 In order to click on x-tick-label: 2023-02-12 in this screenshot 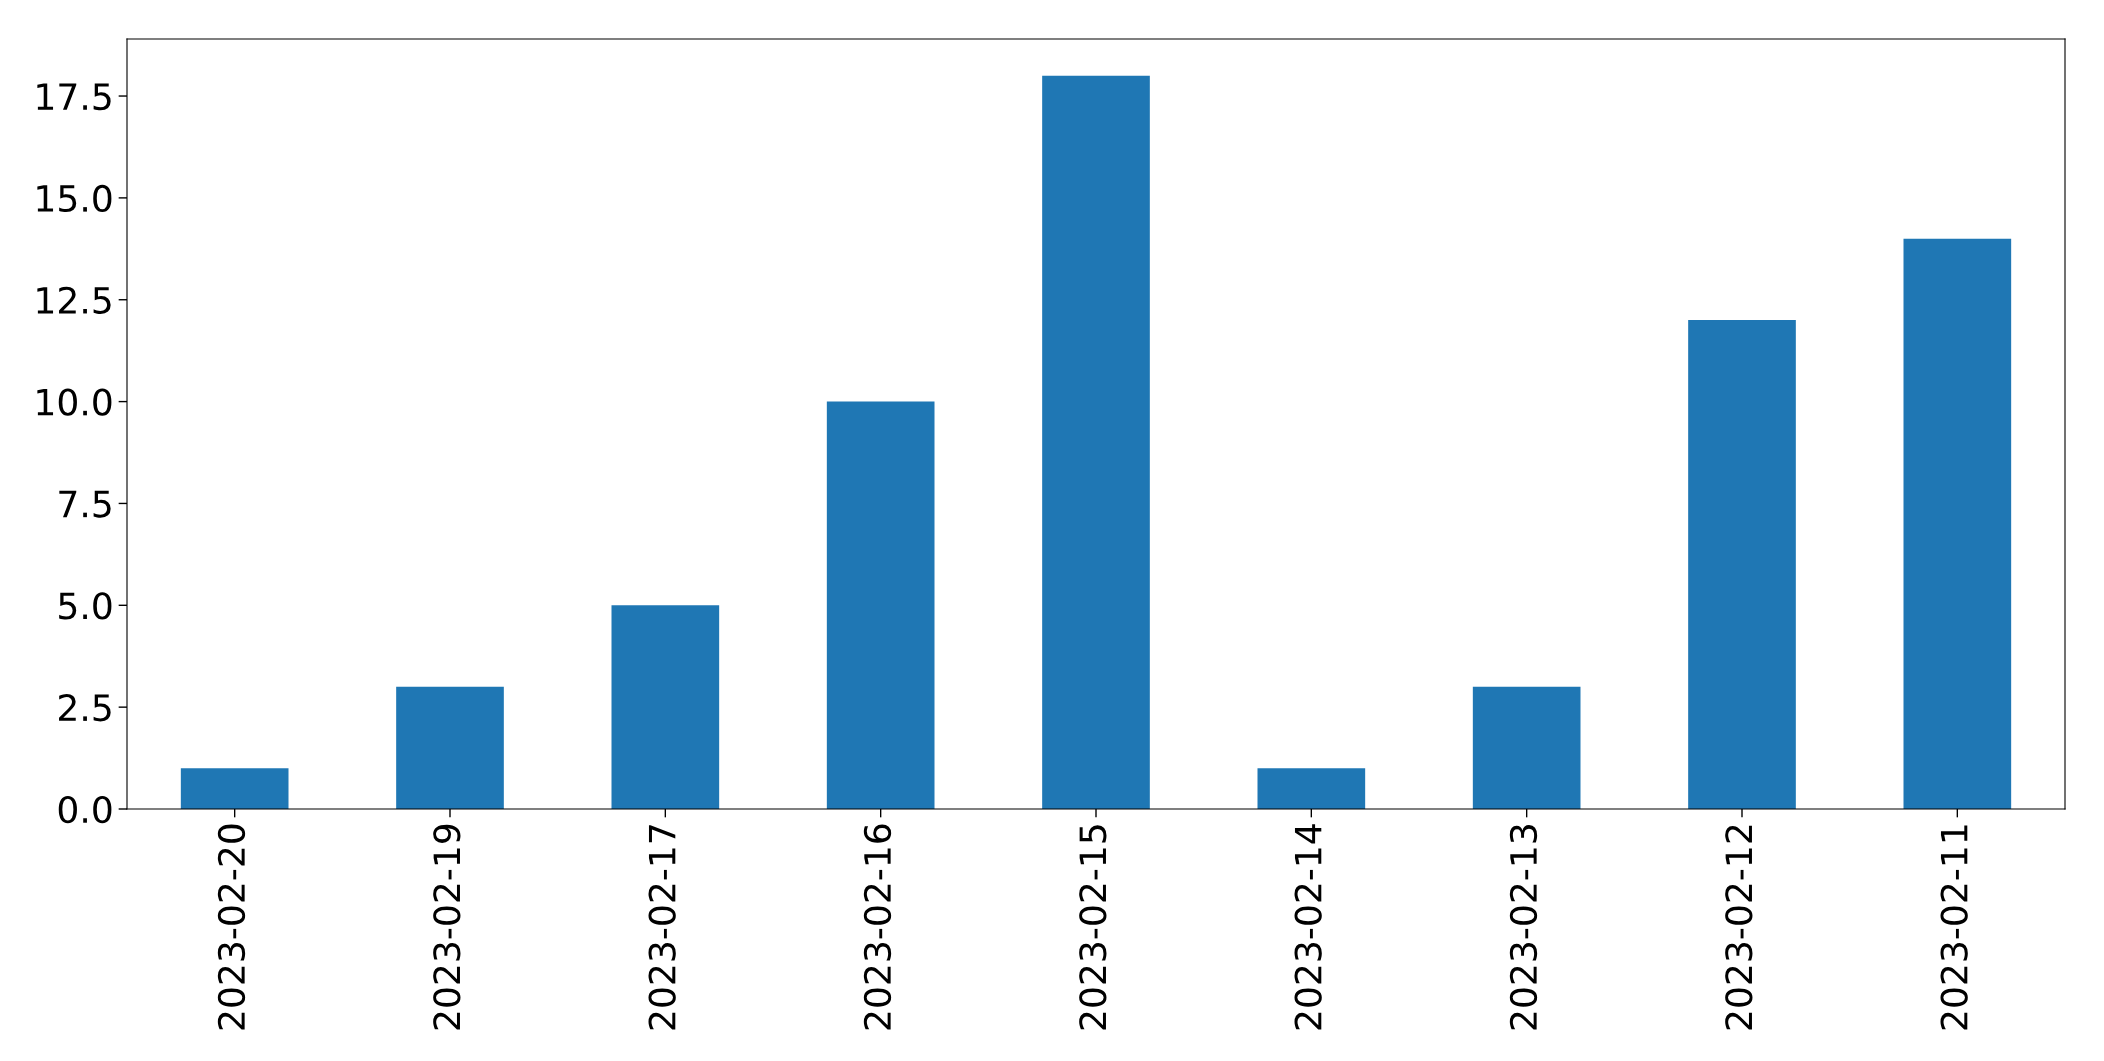, I will do `click(1739, 927)`.